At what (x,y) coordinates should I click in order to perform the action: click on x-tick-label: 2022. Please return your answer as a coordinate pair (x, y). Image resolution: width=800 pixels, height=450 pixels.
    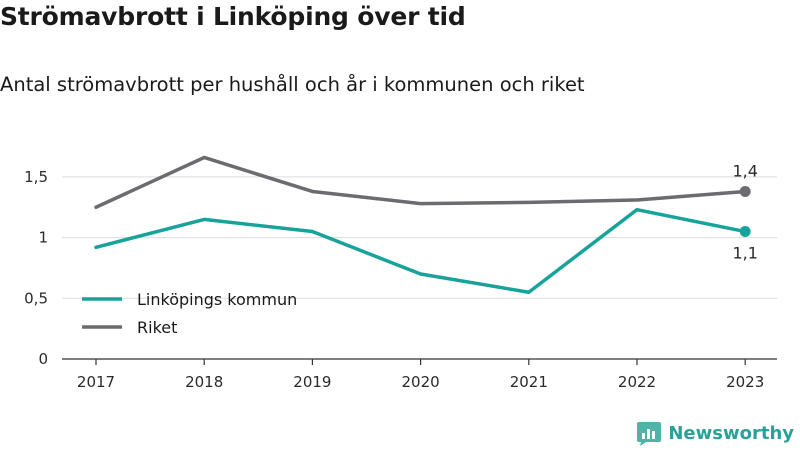
    Looking at the image, I should click on (637, 382).